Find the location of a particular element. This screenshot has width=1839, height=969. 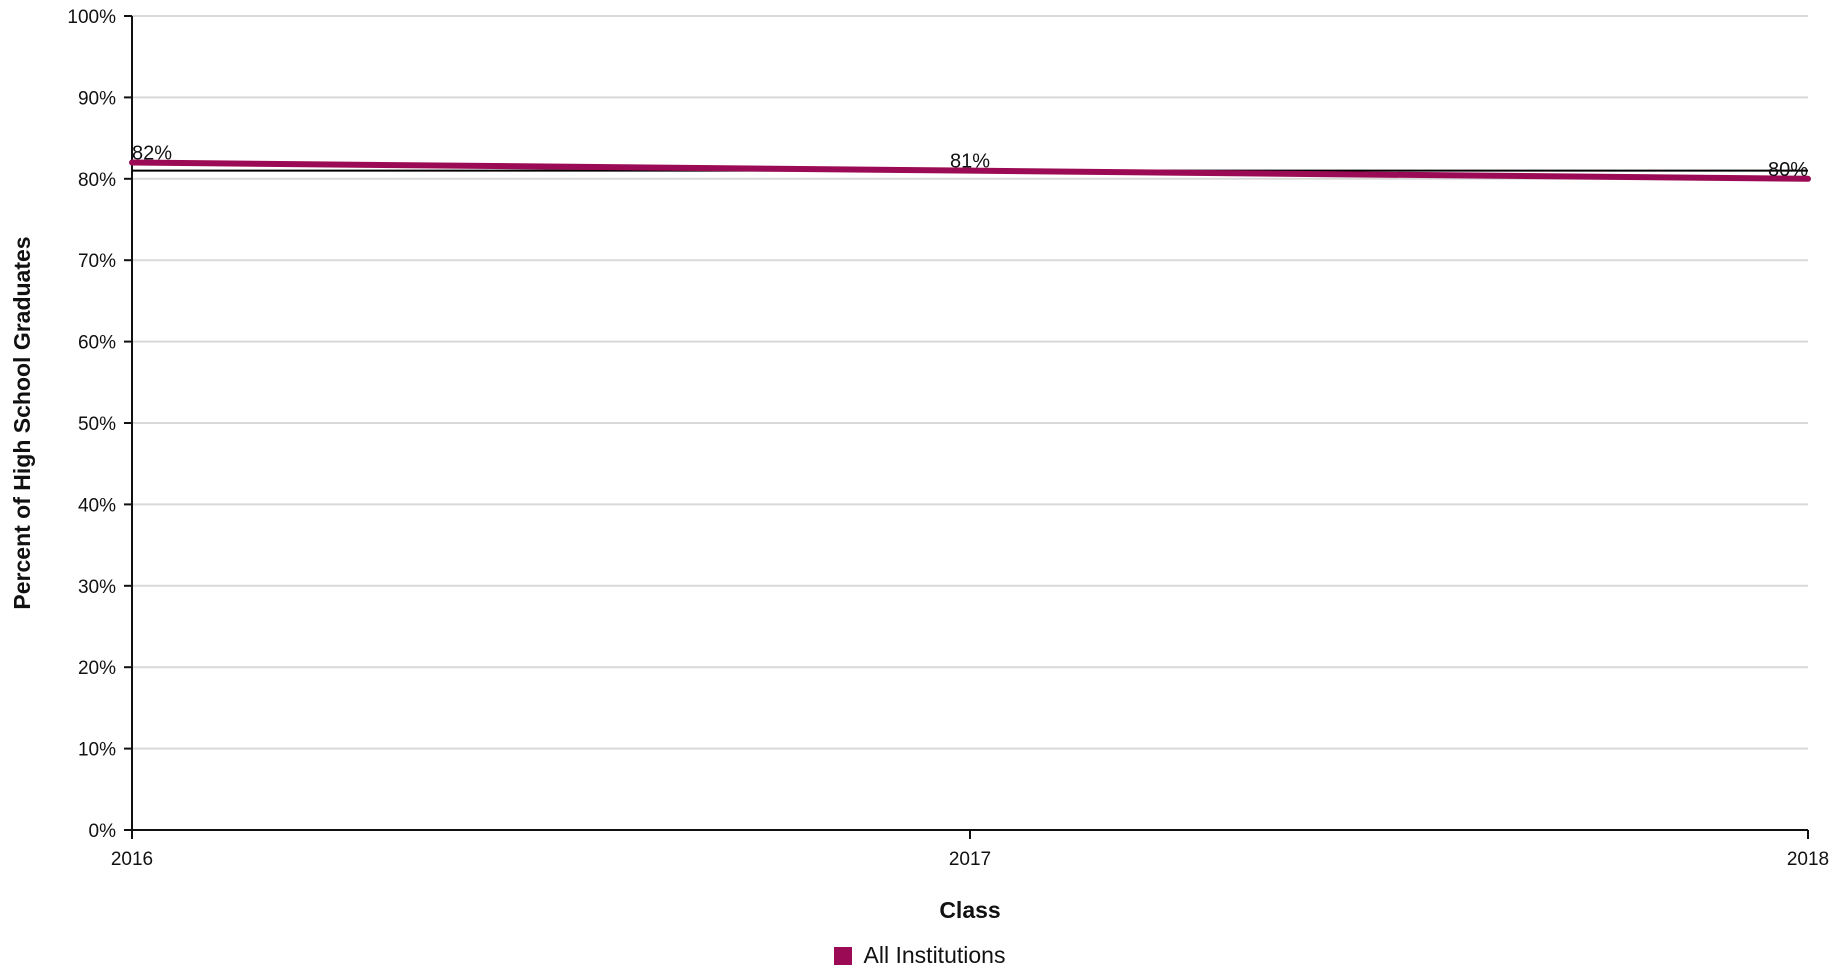

y-tick-label: 90% is located at coordinates (97, 98).